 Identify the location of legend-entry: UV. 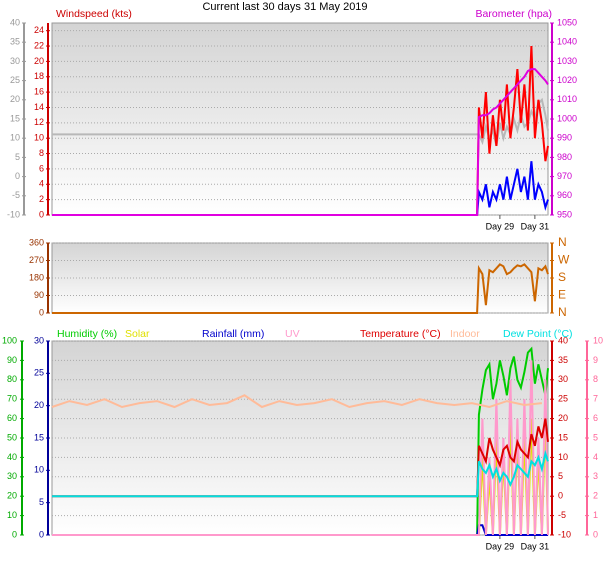
(292, 334).